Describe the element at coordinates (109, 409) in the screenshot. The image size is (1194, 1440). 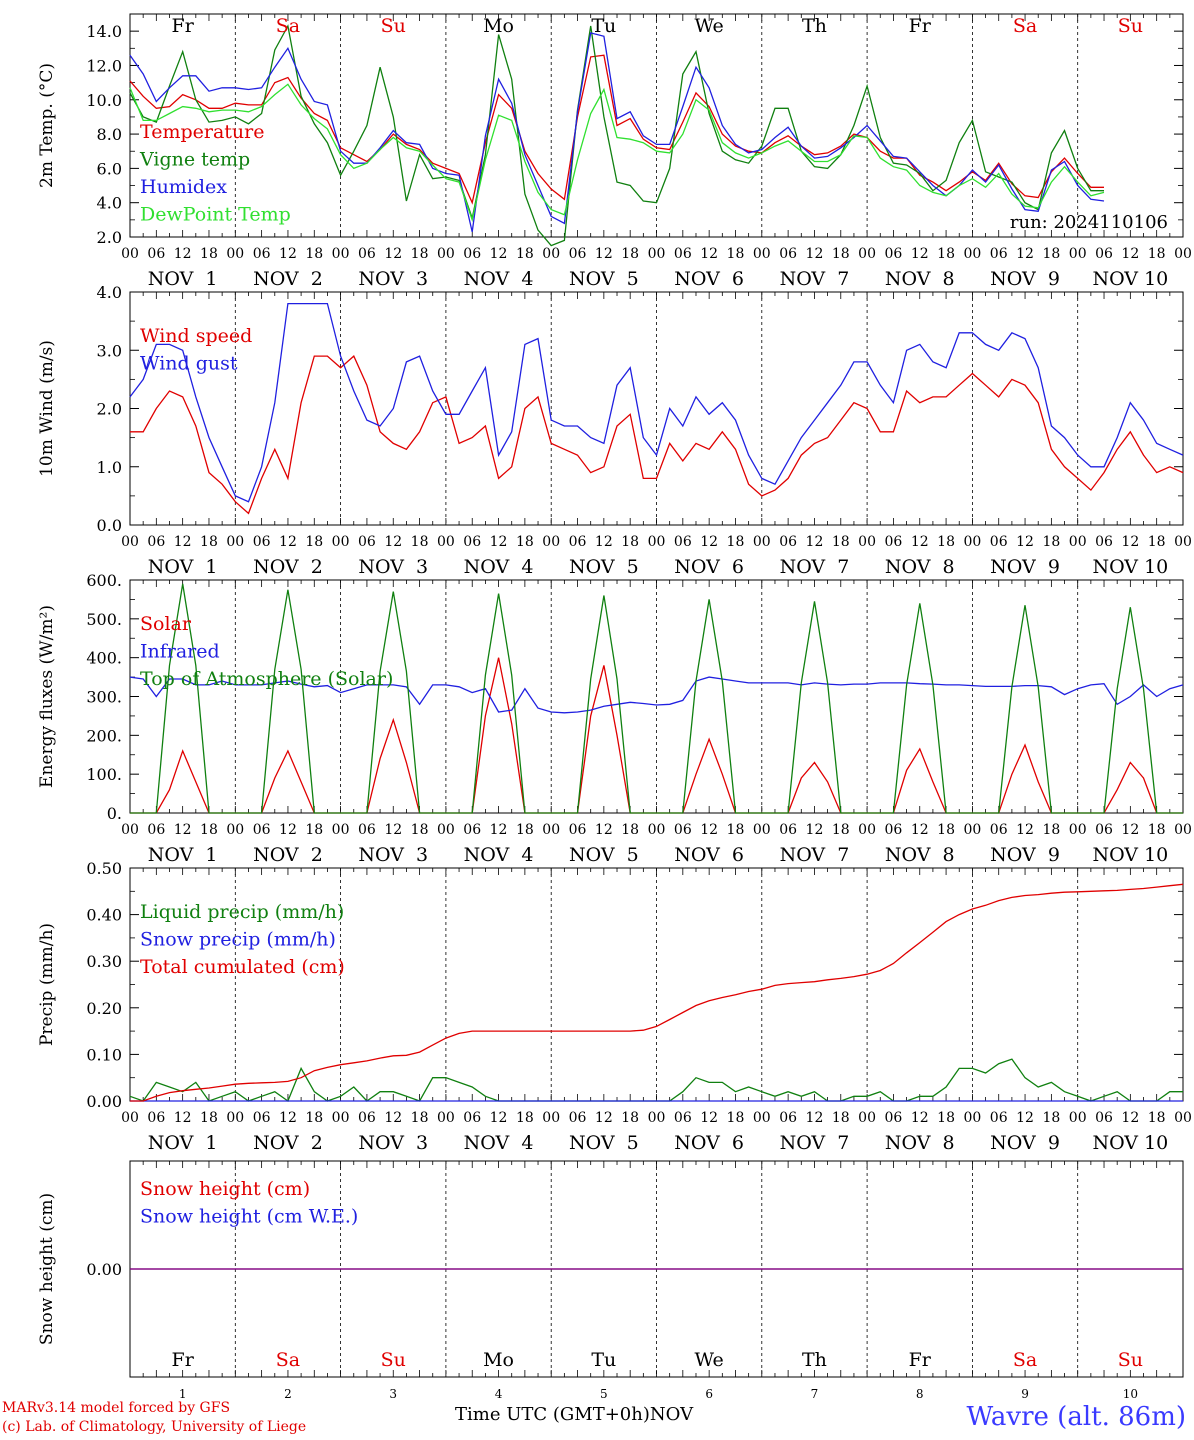
I see `y-tick-label: 2.0` at that location.